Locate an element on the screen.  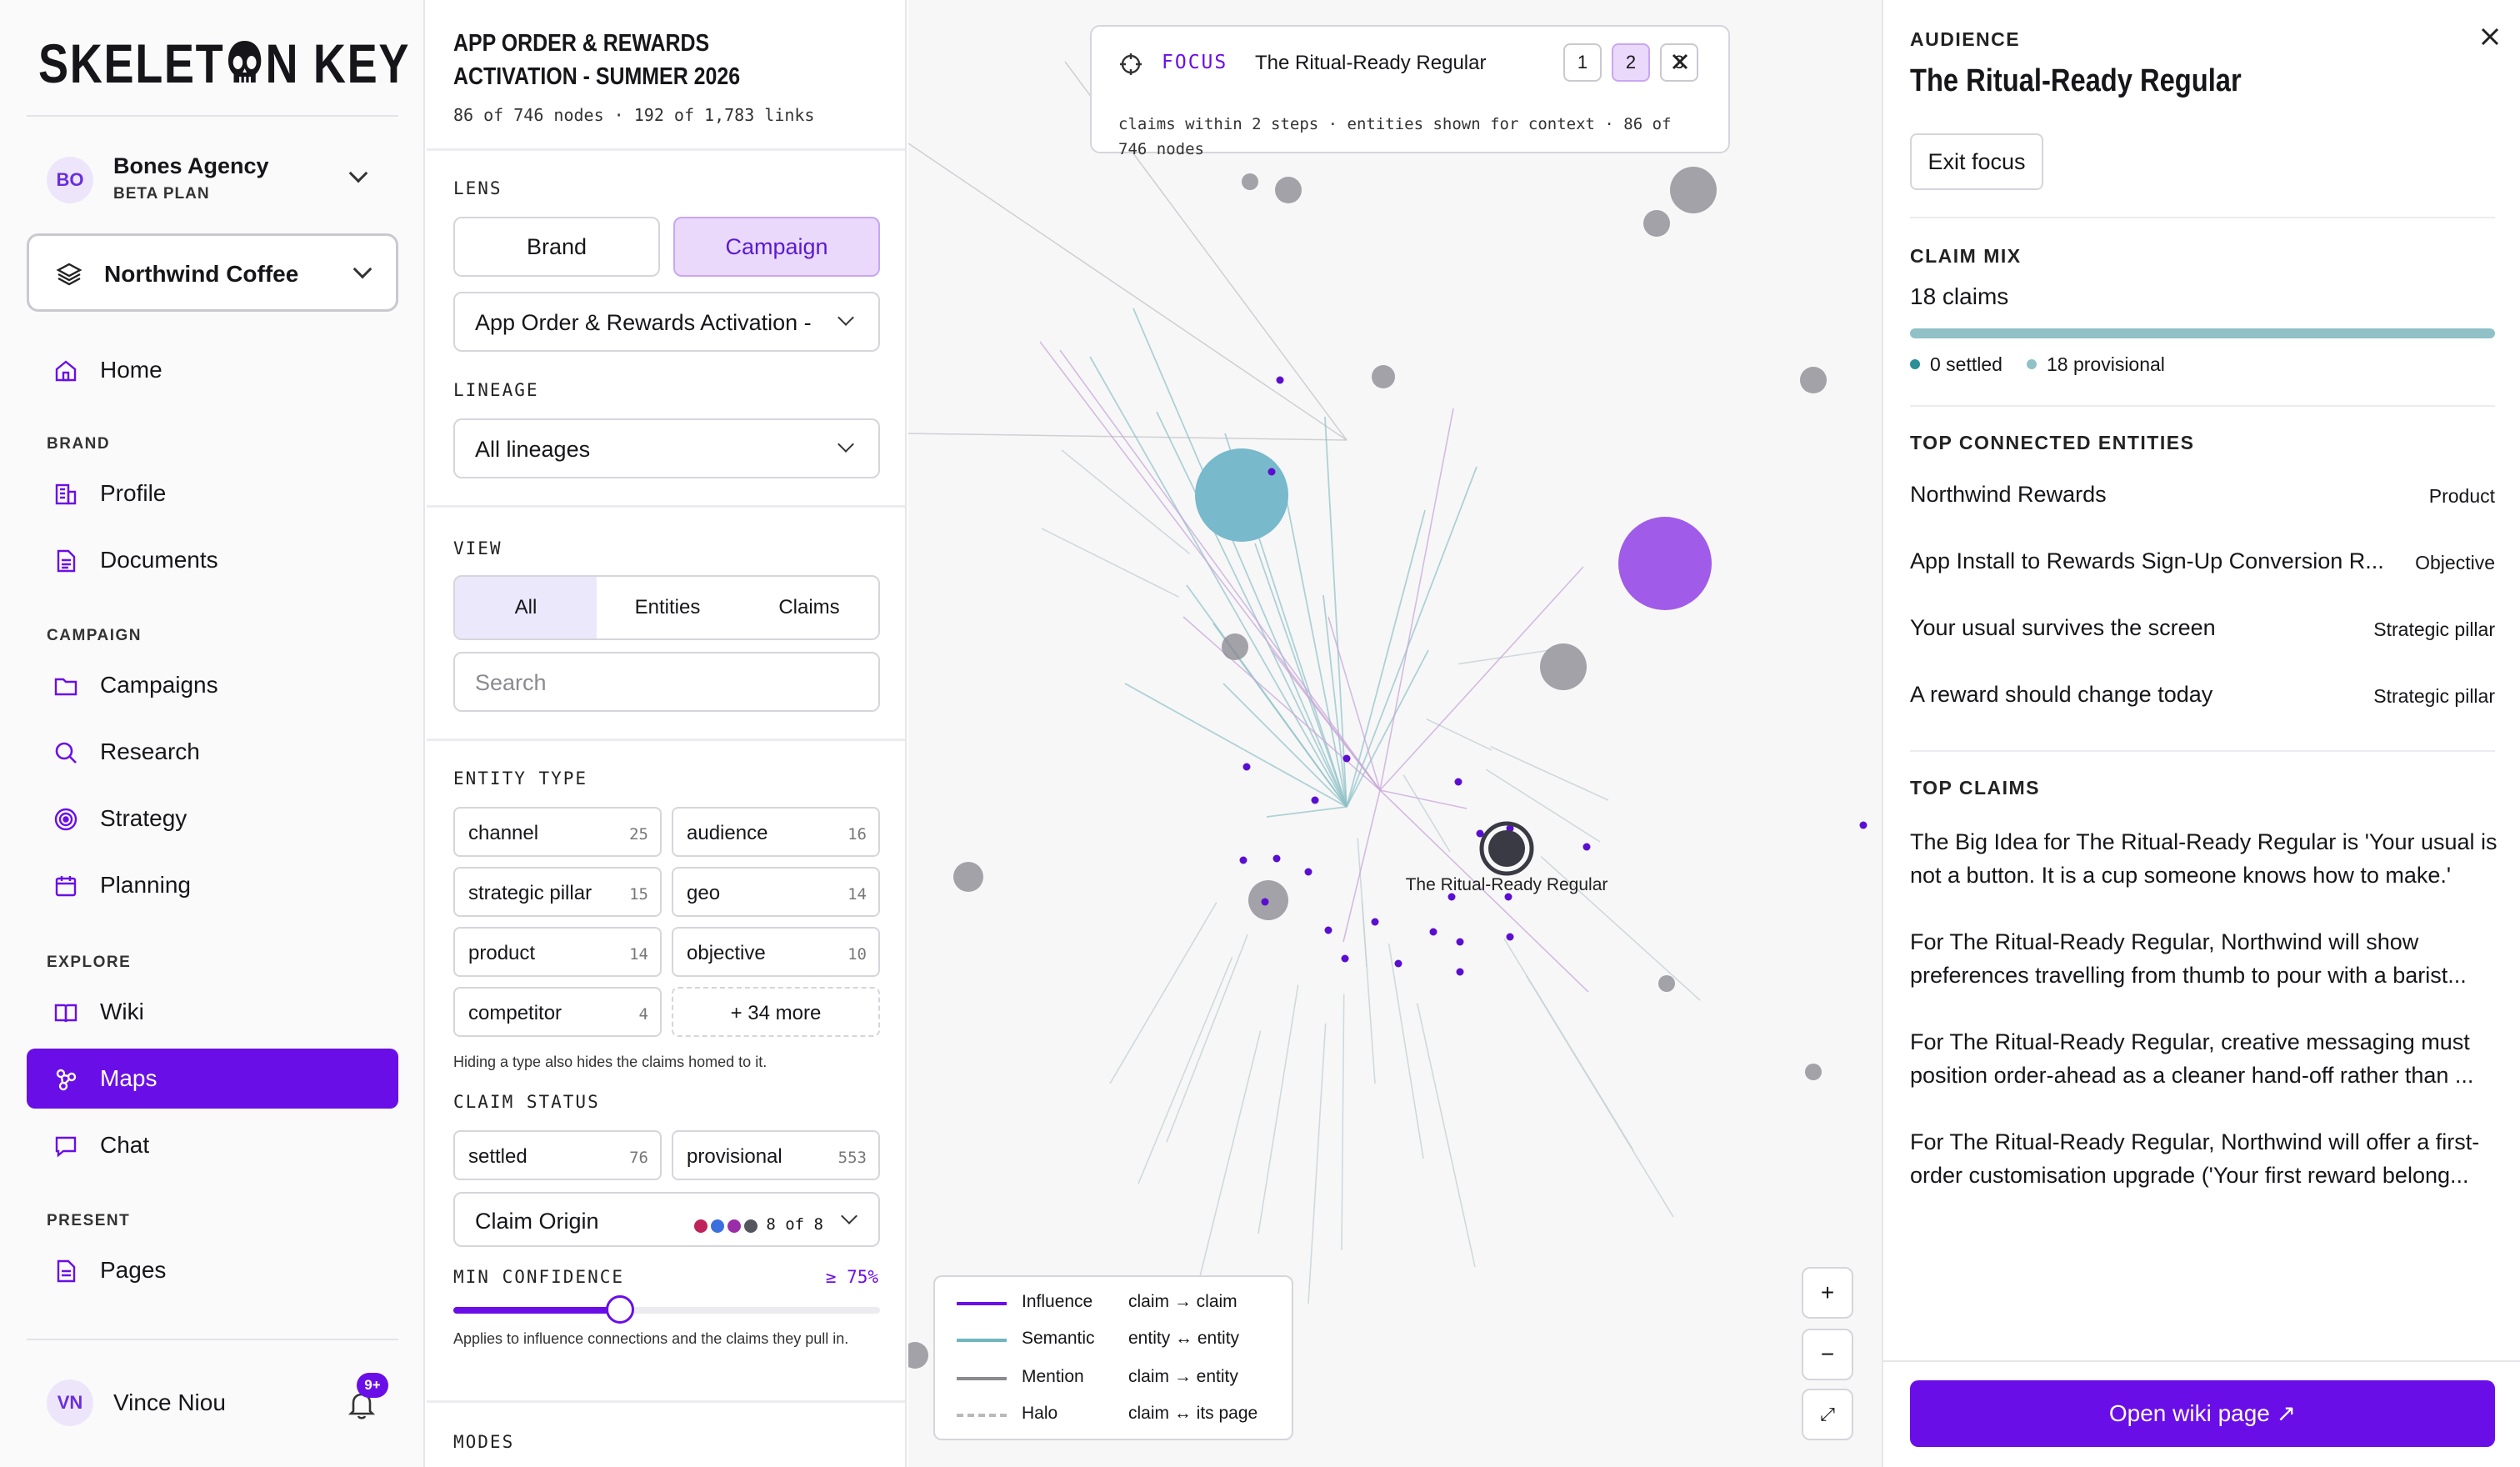
entity-type-chip: strategic pillar 15 is located at coordinates (557, 892).